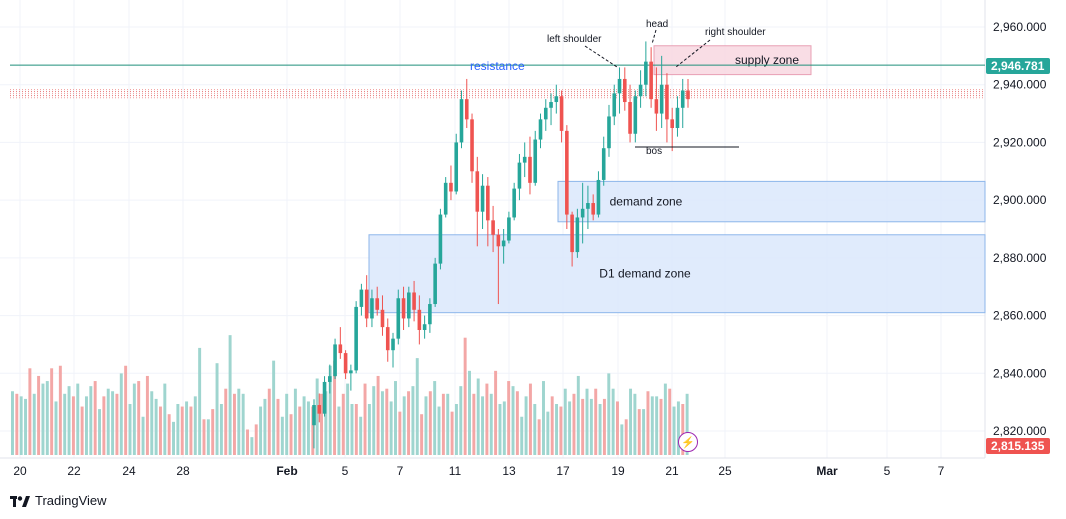 This screenshot has width=1066, height=519. Describe the element at coordinates (1018, 446) in the screenshot. I see `current-price-tag` at that location.